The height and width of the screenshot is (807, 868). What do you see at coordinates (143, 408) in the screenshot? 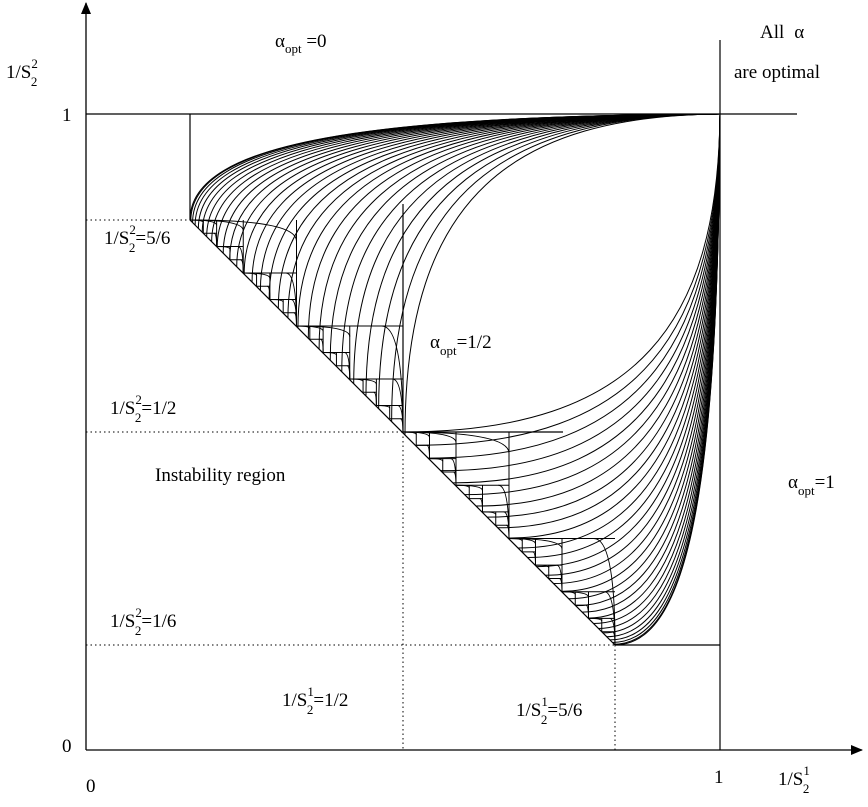
I see `level-y-1-2: 1/S2 2=1/2` at bounding box center [143, 408].